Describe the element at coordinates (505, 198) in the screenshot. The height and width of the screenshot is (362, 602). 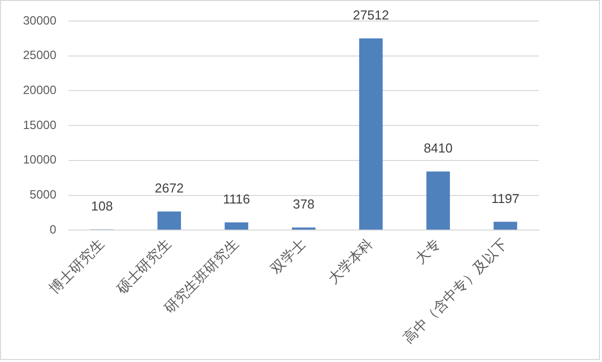
I see `data-label: 1197` at that location.